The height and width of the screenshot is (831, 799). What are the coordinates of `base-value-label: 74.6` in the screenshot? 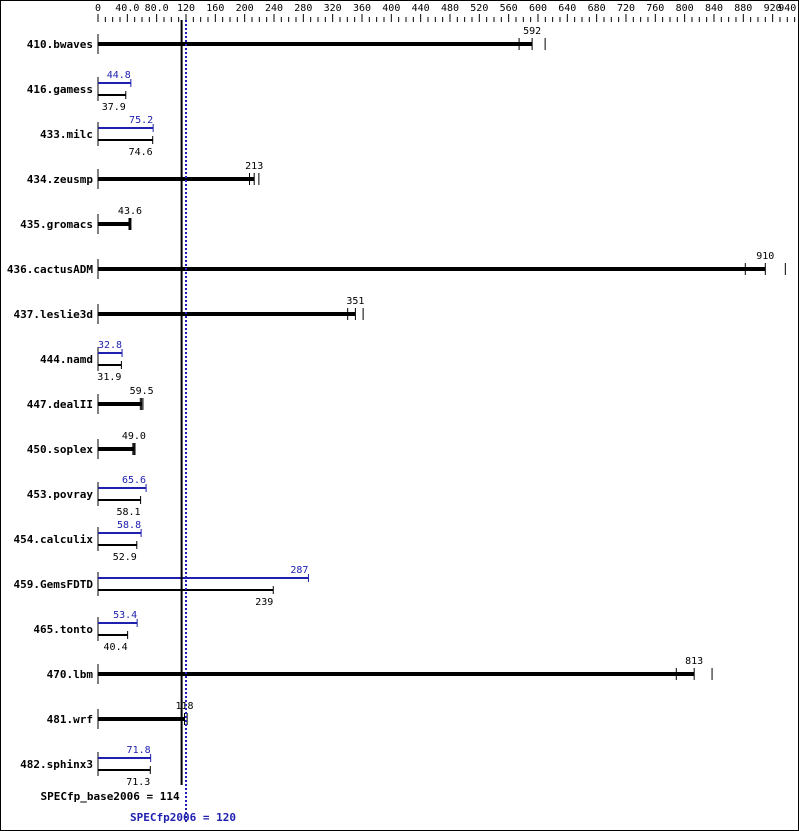 It's located at (141, 152).